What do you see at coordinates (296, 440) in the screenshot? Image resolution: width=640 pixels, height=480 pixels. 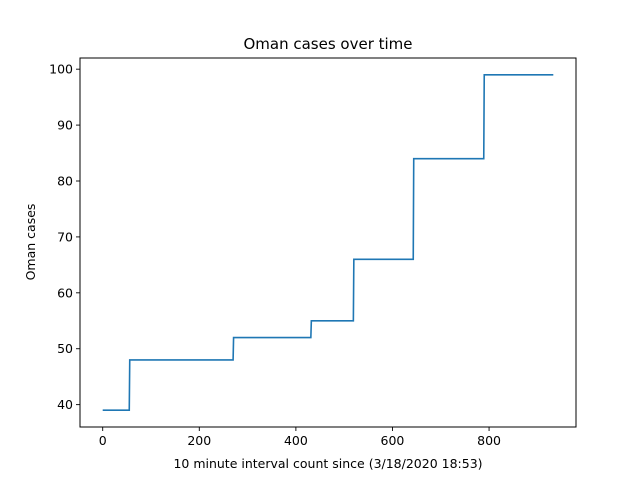 I see `x-tick-label: 400` at bounding box center [296, 440].